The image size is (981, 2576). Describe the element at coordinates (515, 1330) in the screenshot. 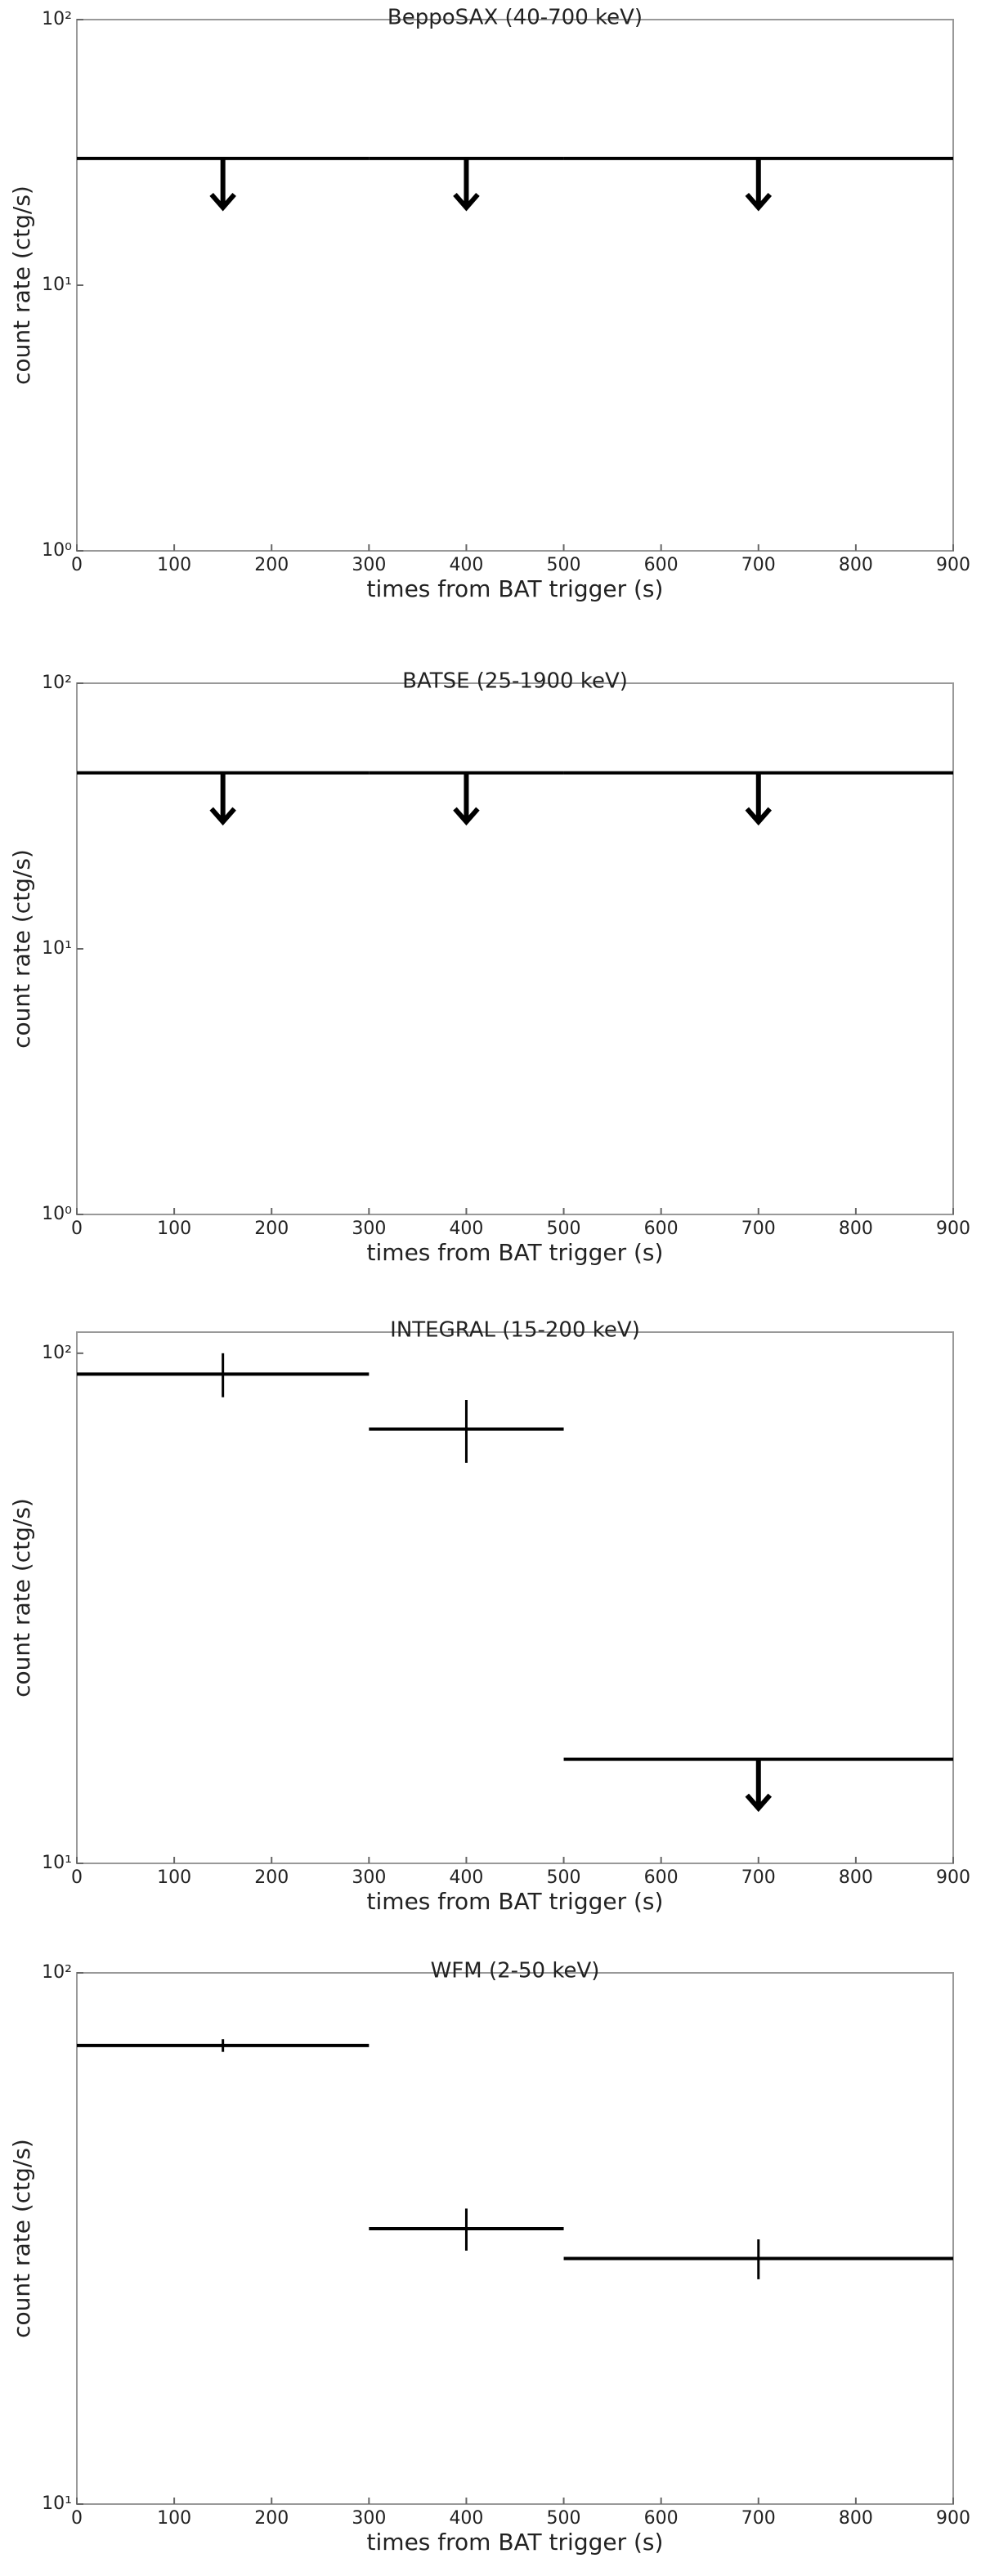

I see `chart-title: INTEGRAL (15-200 keV)` at that location.